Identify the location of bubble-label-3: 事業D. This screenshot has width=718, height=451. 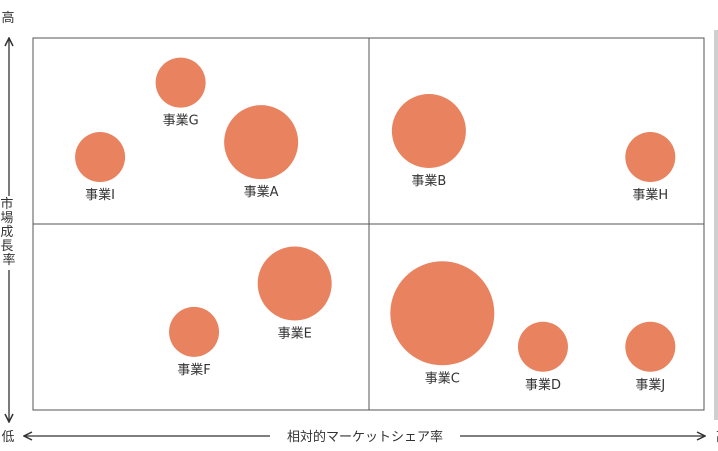
(543, 385).